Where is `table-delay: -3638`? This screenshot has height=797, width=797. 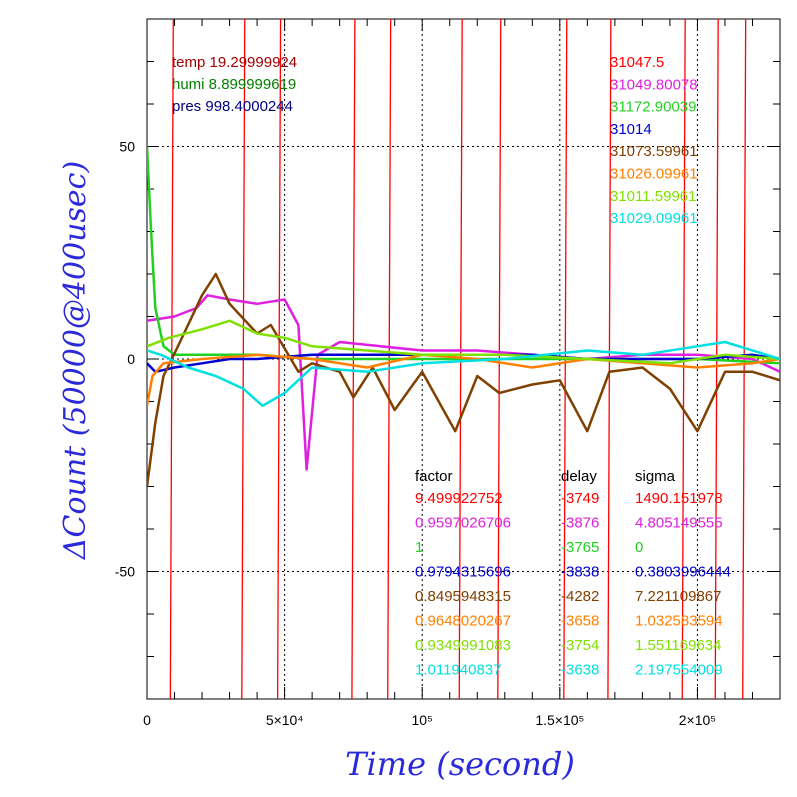 table-delay: -3638 is located at coordinates (580, 670).